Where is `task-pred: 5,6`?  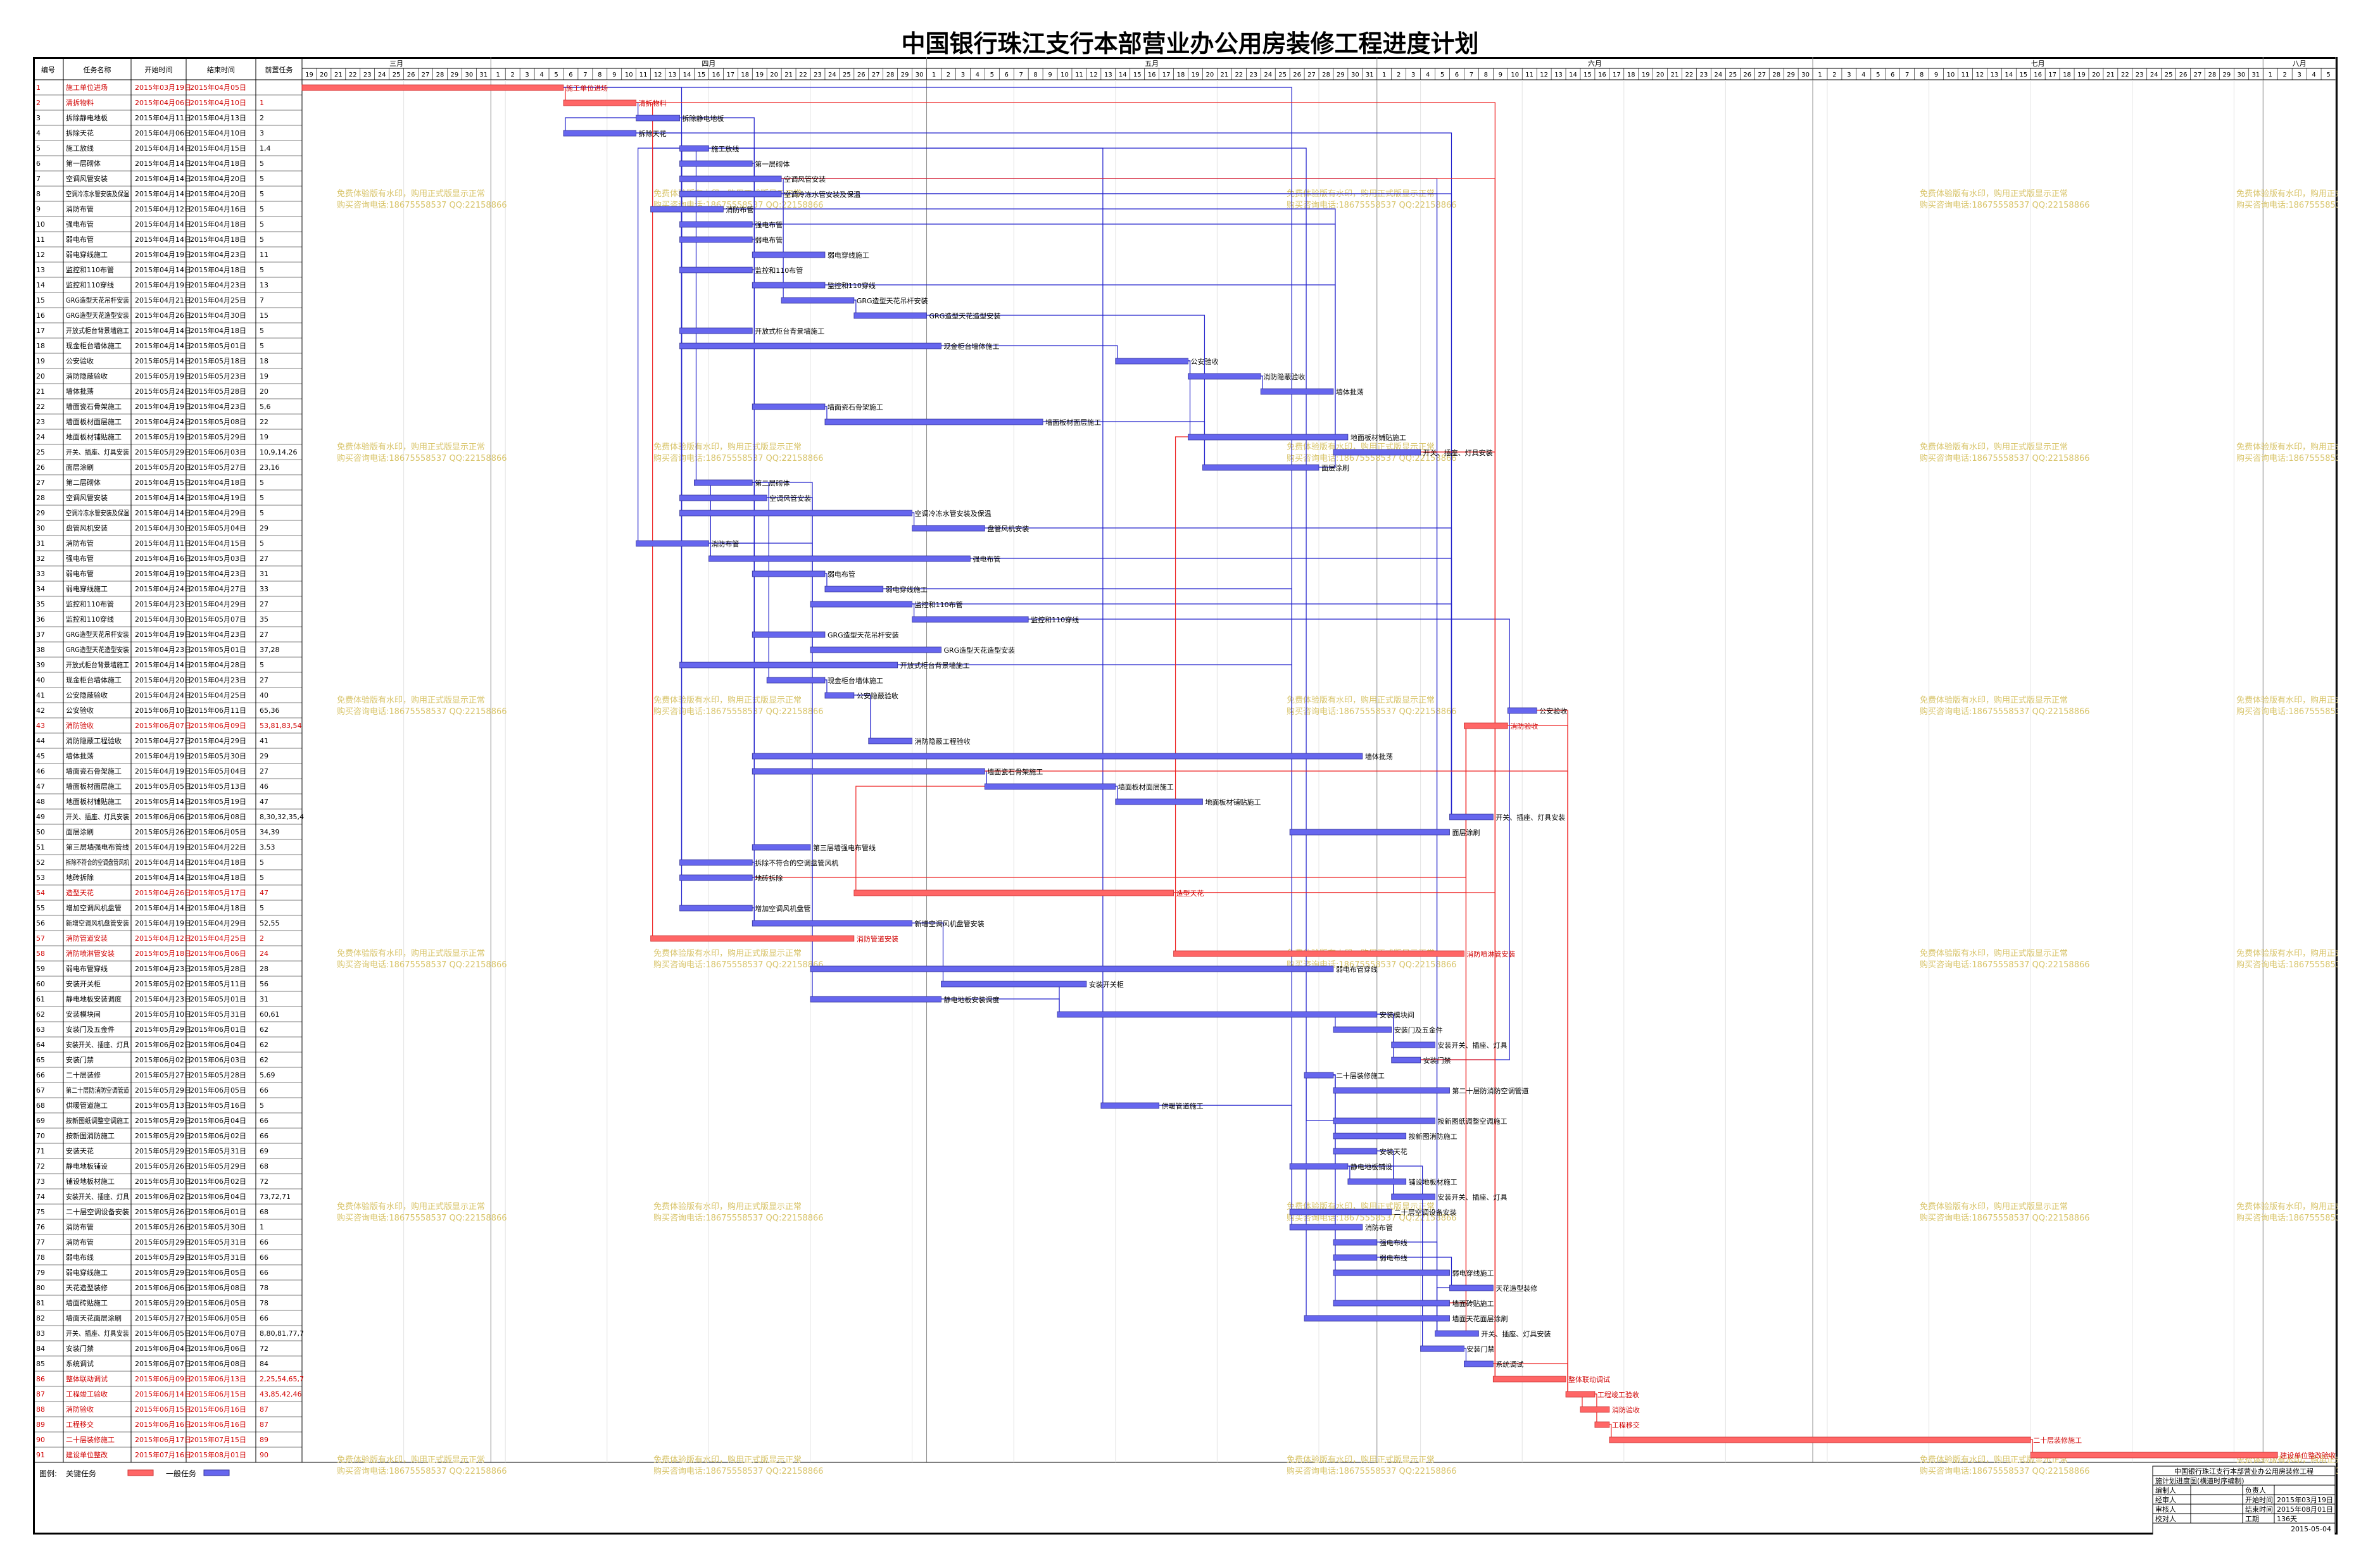 task-pred: 5,6 is located at coordinates (265, 407).